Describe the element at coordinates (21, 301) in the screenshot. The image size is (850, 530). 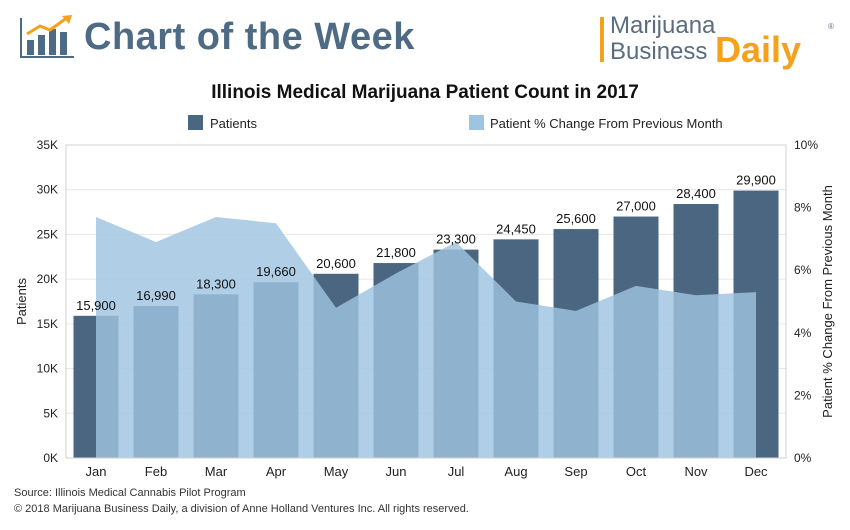
I see `y-axis-label: Patients` at that location.